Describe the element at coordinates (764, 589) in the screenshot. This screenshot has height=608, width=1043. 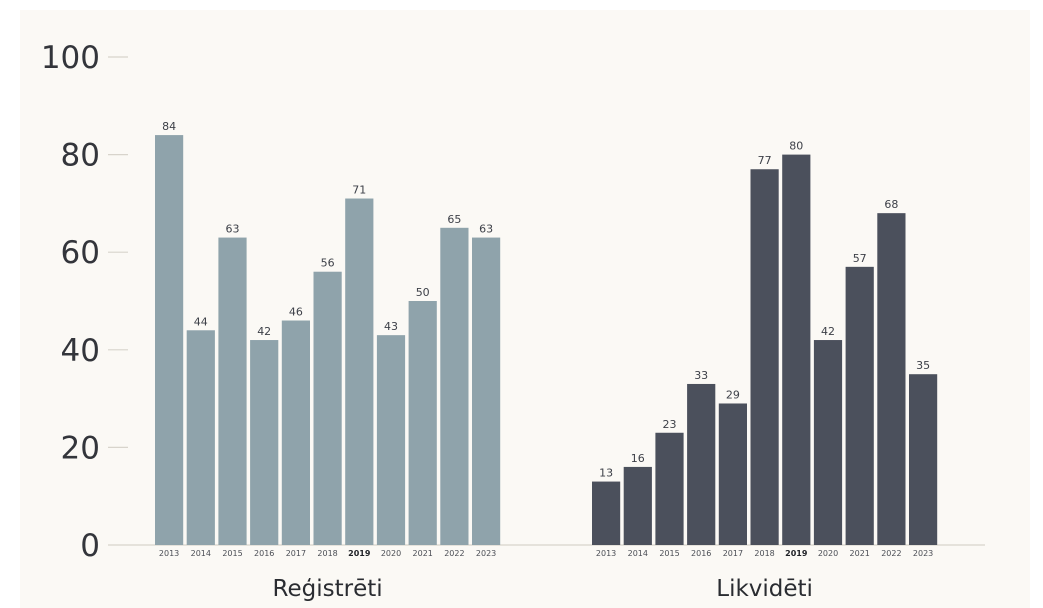
I see `group-label: Likvidēti` at that location.